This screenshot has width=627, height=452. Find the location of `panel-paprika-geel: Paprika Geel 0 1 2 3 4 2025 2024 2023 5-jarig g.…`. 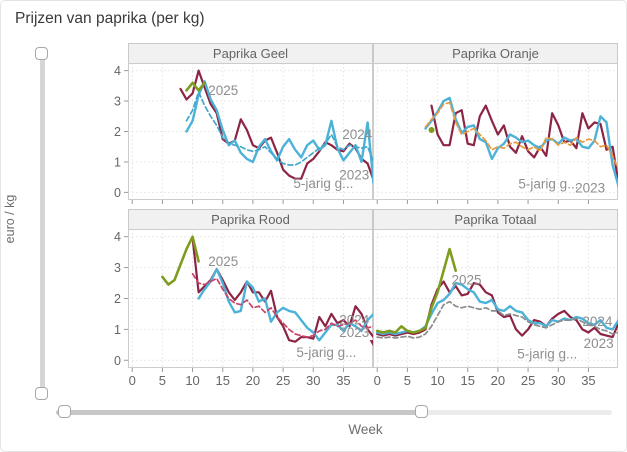

panel-paprika-geel: Paprika Geel 0 1 2 3 4 2025 2024 2023 5-jarig g.… is located at coordinates (242, 124).